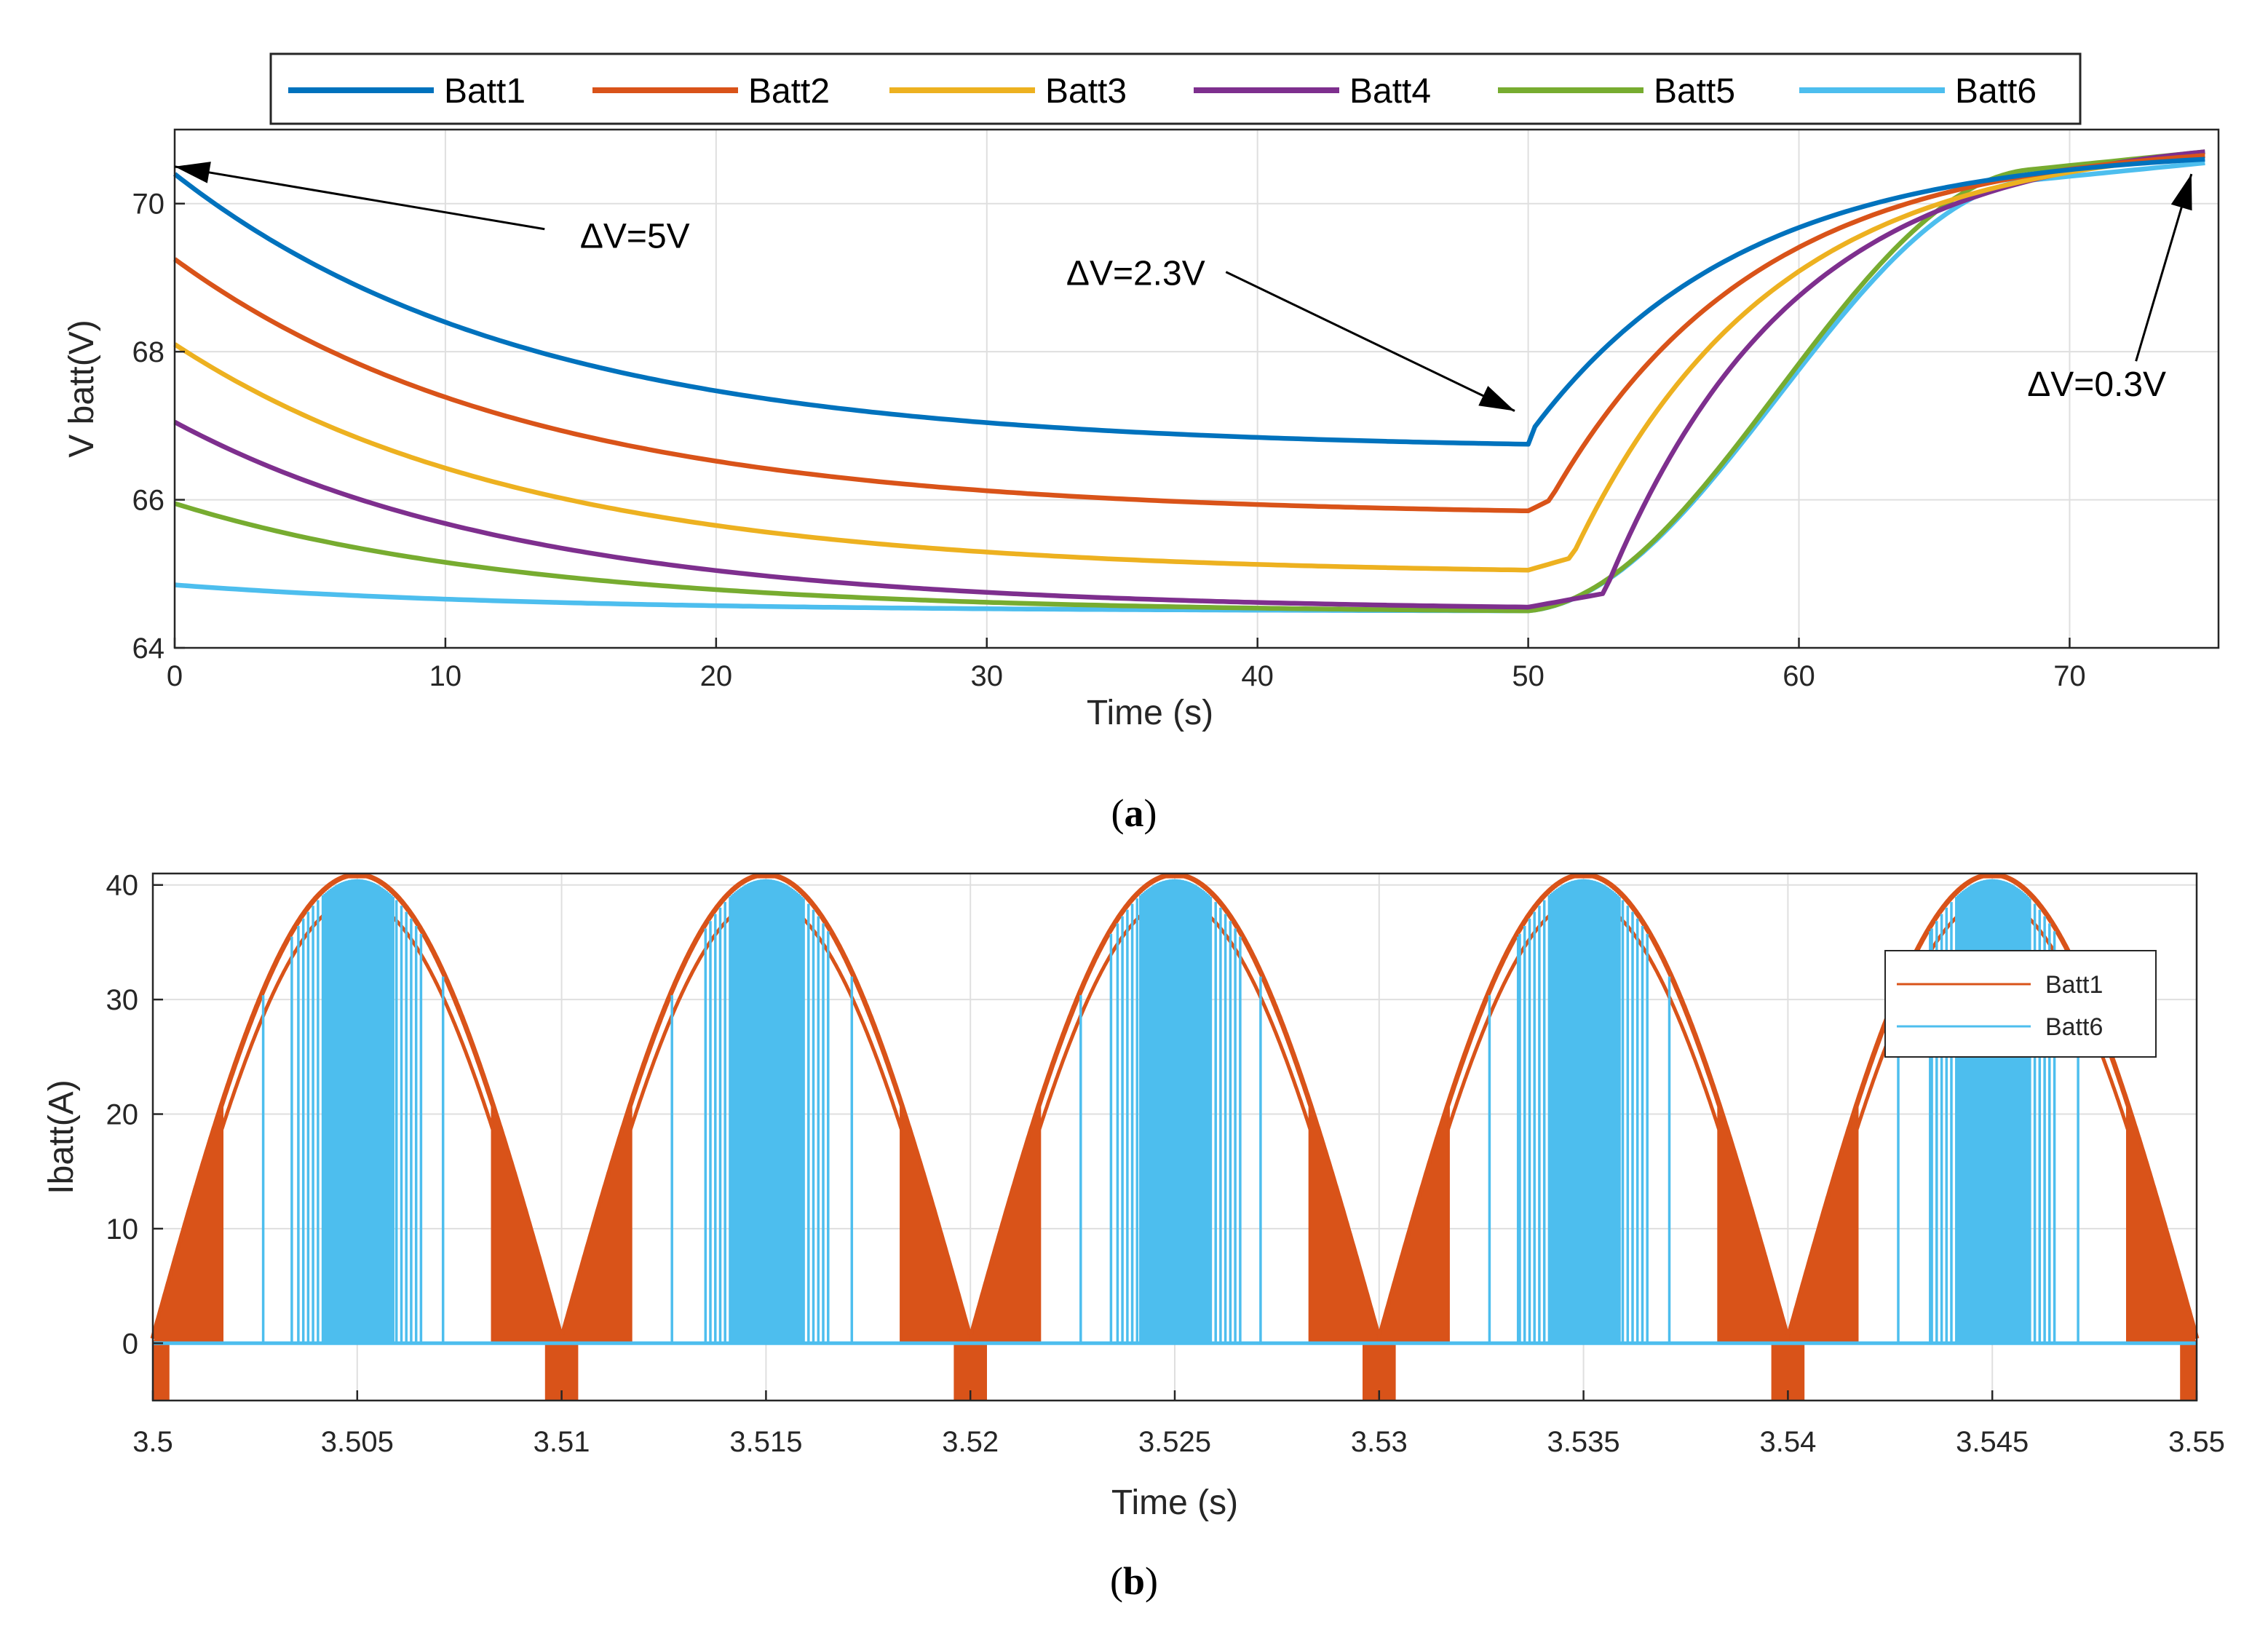  I want to click on panel-b-legend: Batt1 Batt6, so click(2020, 1004).